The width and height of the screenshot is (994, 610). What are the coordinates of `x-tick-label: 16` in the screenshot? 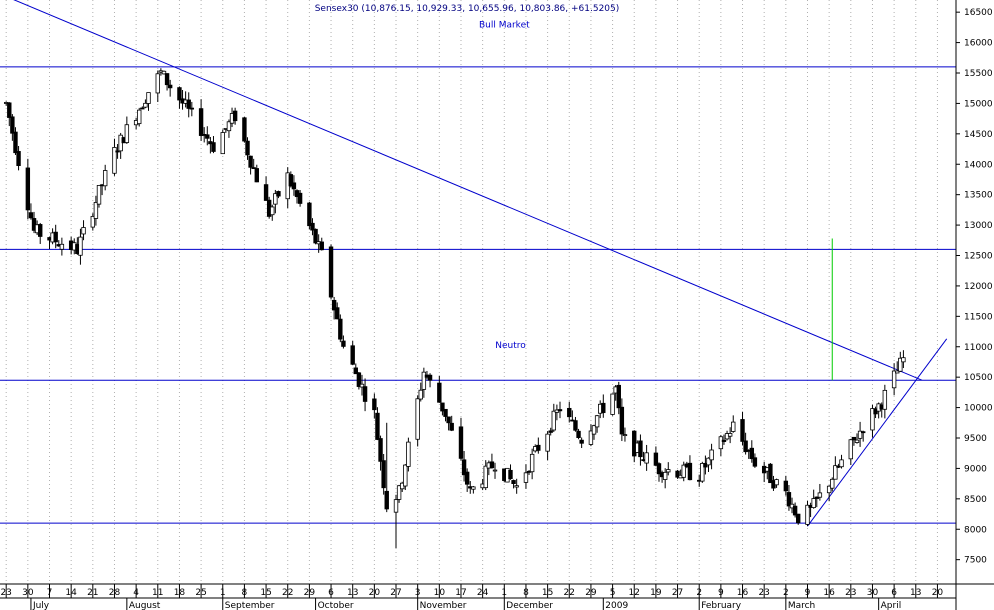 It's located at (743, 593).